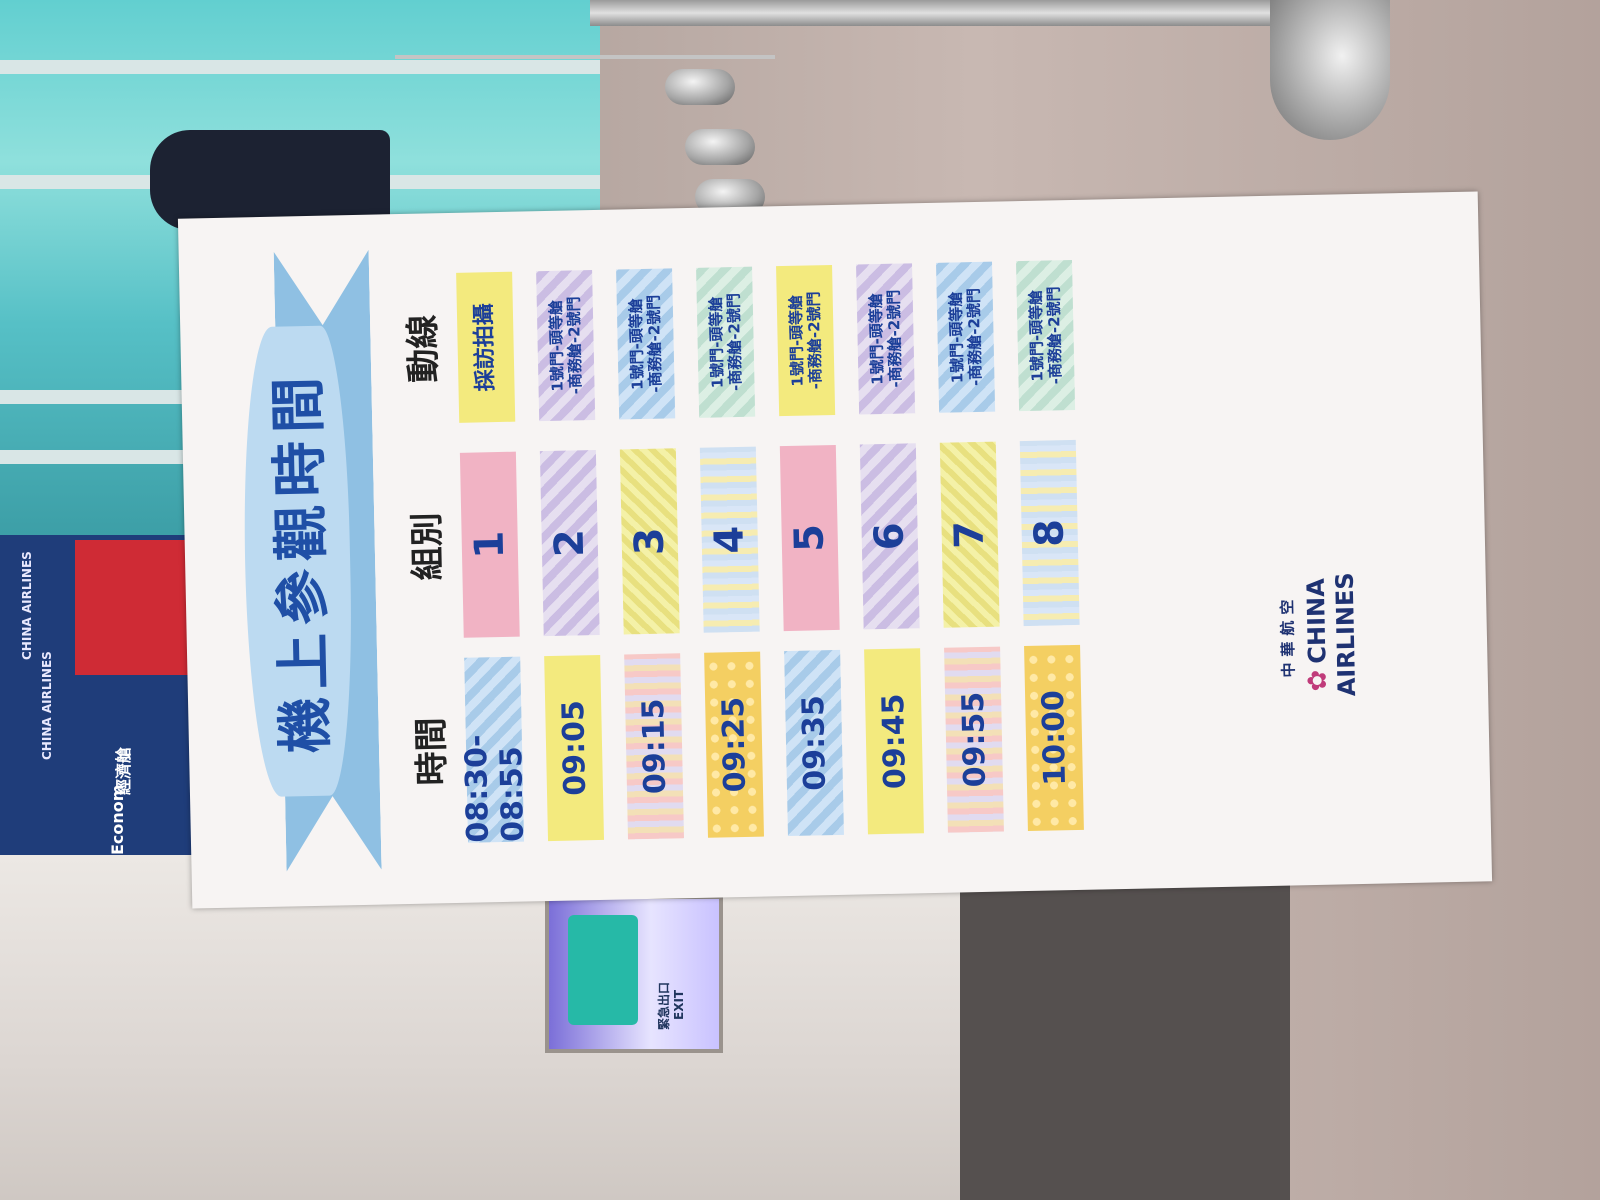 The height and width of the screenshot is (1200, 1600). I want to click on title-ribbon: 機上參觀時間, so click(298, 561).